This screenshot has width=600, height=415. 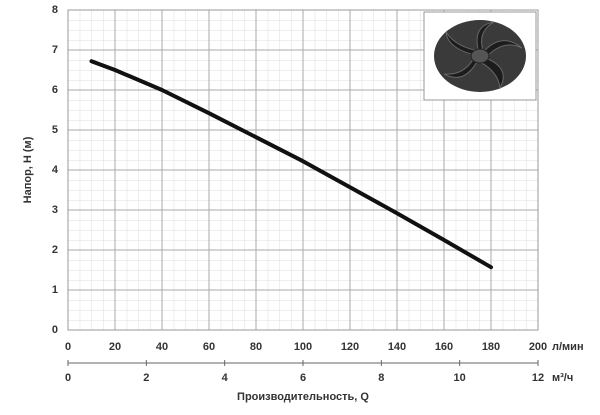 What do you see at coordinates (303, 397) in the screenshot?
I see `x-axis-label: Производительность, Q` at bounding box center [303, 397].